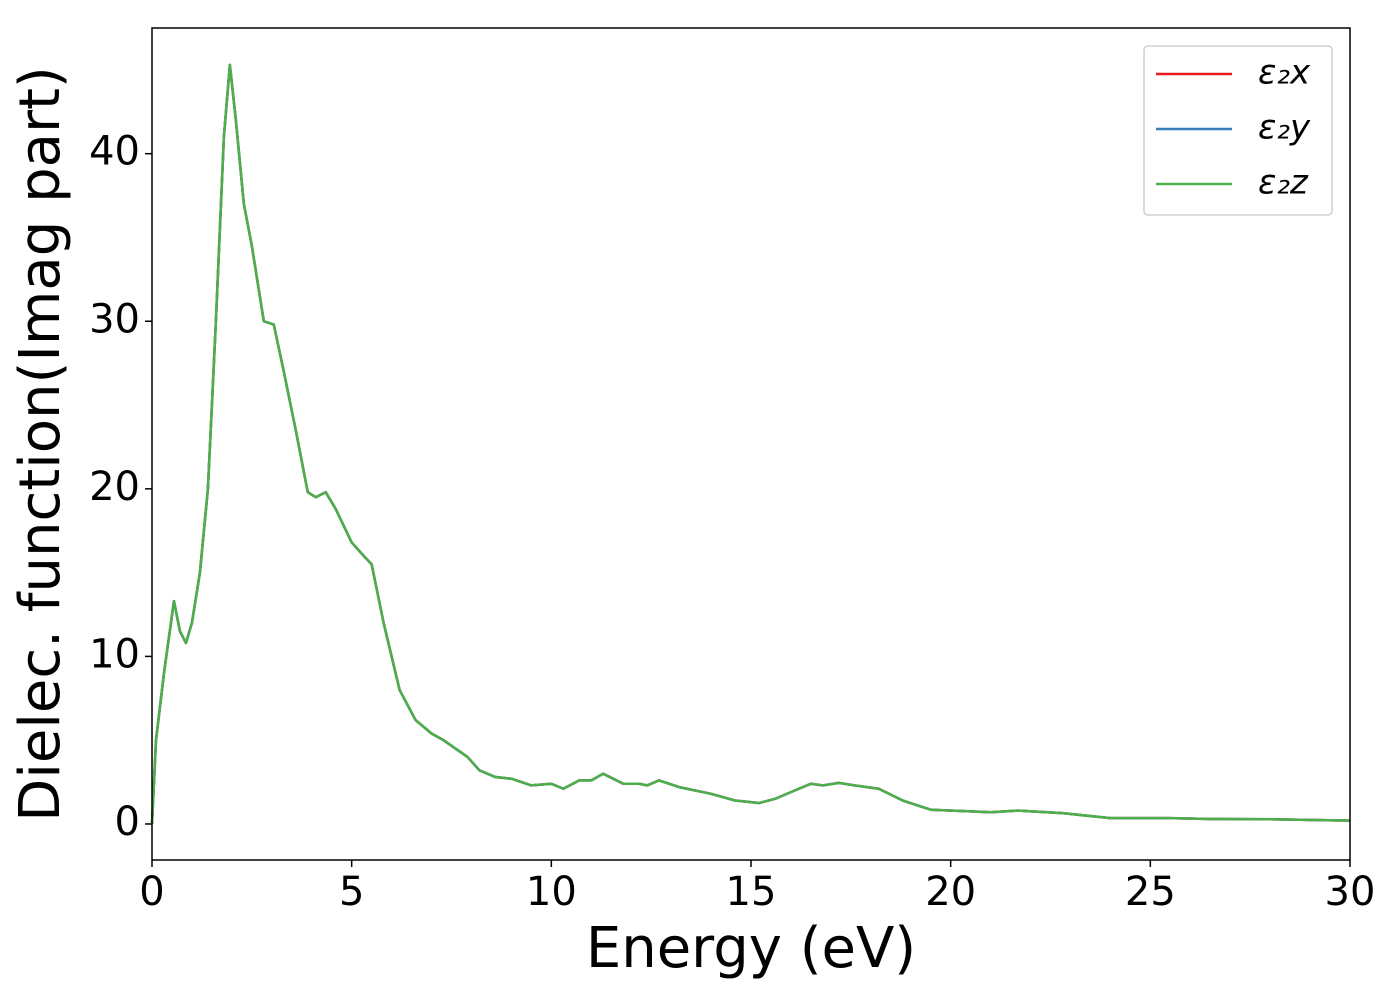  Describe the element at coordinates (351, 892) in the screenshot. I see `x-tick-label: 5` at that location.